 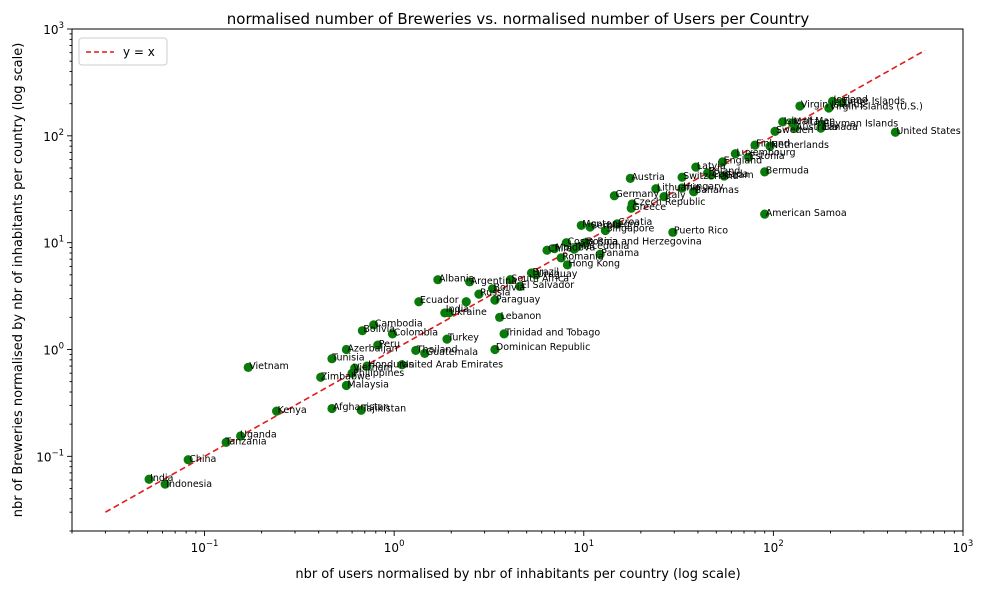 What do you see at coordinates (415, 332) in the screenshot?
I see `point-label: Colombia` at bounding box center [415, 332].